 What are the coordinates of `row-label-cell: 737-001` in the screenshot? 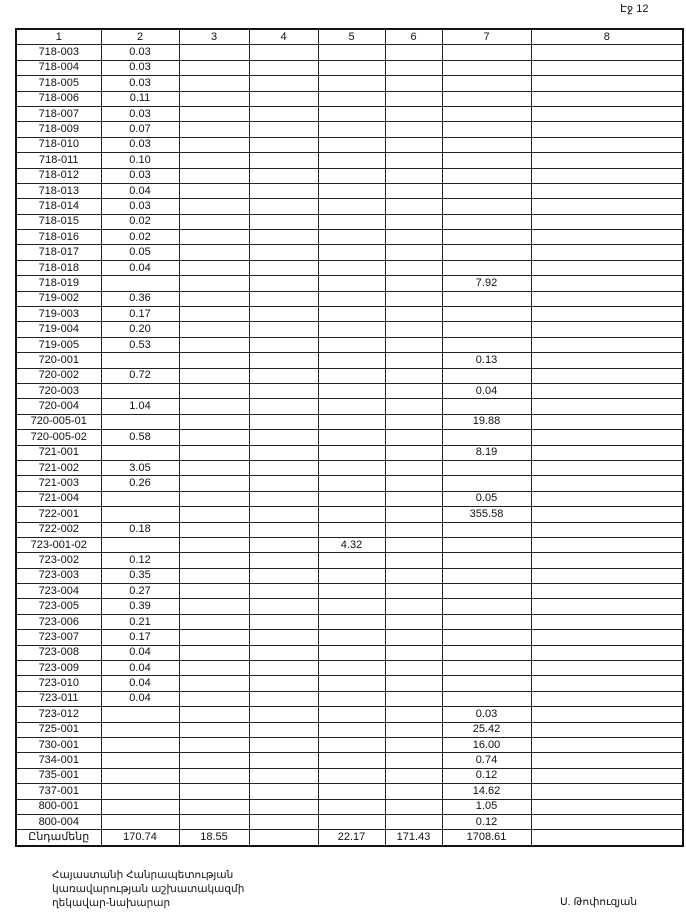 It's located at (58, 791).